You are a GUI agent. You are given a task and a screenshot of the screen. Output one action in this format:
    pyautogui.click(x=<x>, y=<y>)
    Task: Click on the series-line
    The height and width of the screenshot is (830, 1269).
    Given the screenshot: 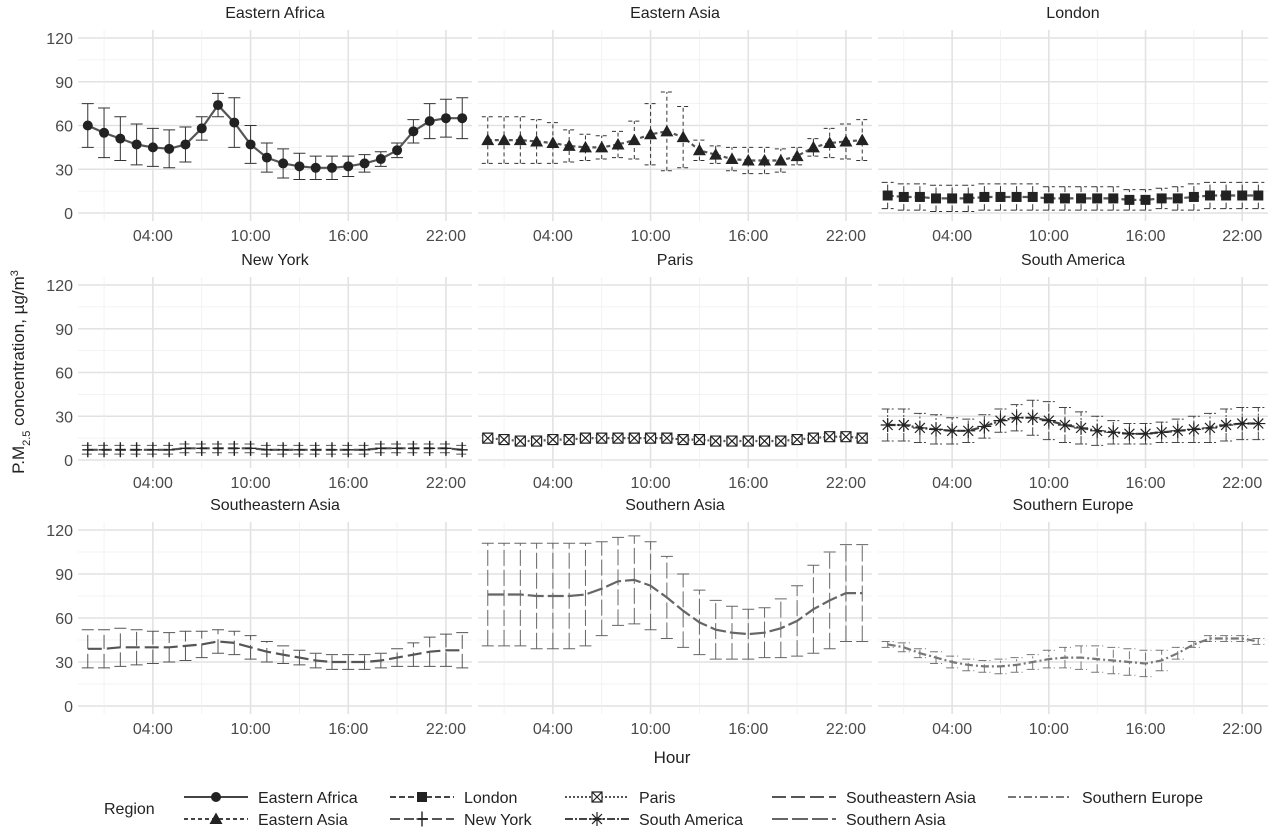 What is the action you would take?
    pyautogui.click(x=1073, y=652)
    